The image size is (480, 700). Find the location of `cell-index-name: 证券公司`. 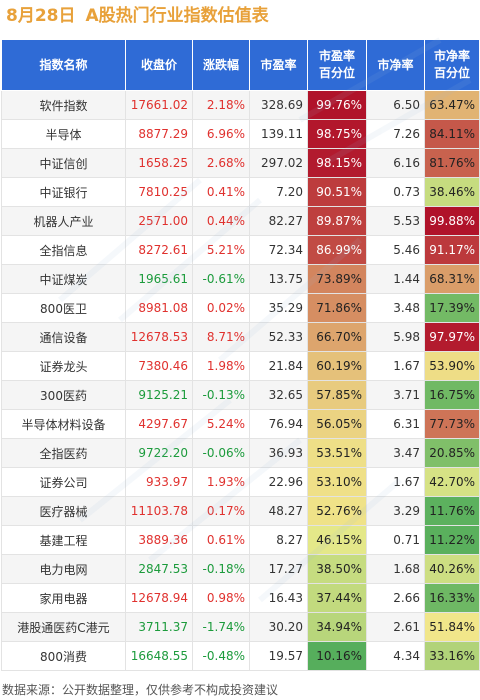

cell-index-name: 证券公司 is located at coordinates (63, 482).